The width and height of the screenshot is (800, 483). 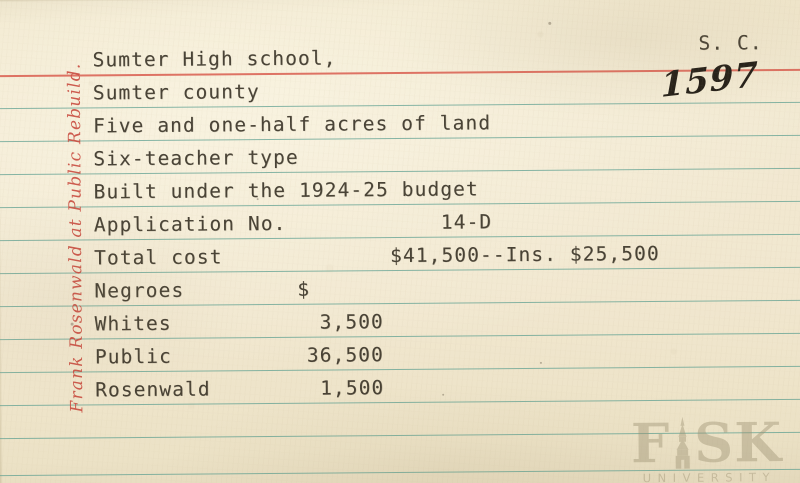 I want to click on fisk-university-watermark: F S K, so click(x=705, y=446).